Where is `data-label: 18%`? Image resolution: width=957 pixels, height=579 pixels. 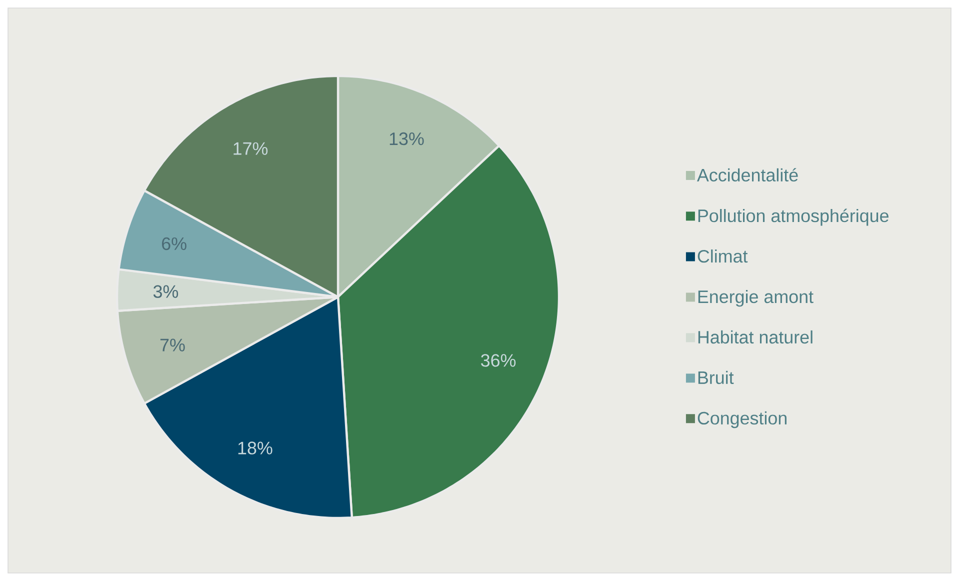
data-label: 18% is located at coordinates (255, 448).